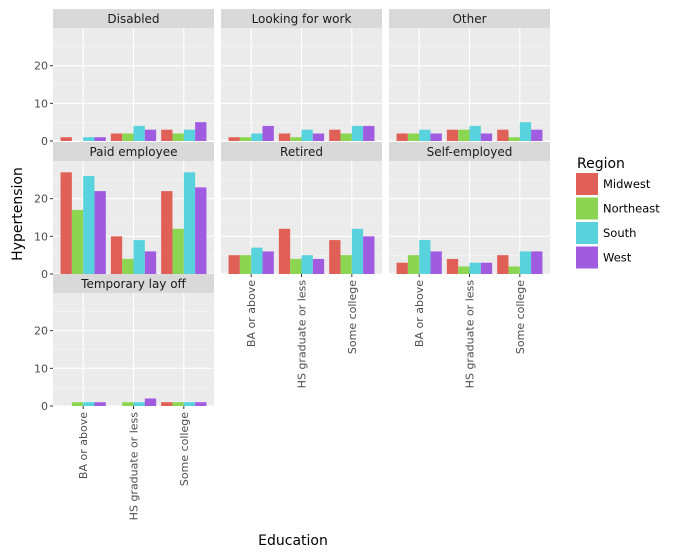  Describe the element at coordinates (469, 75) in the screenshot. I see `panel-other: Other` at that location.